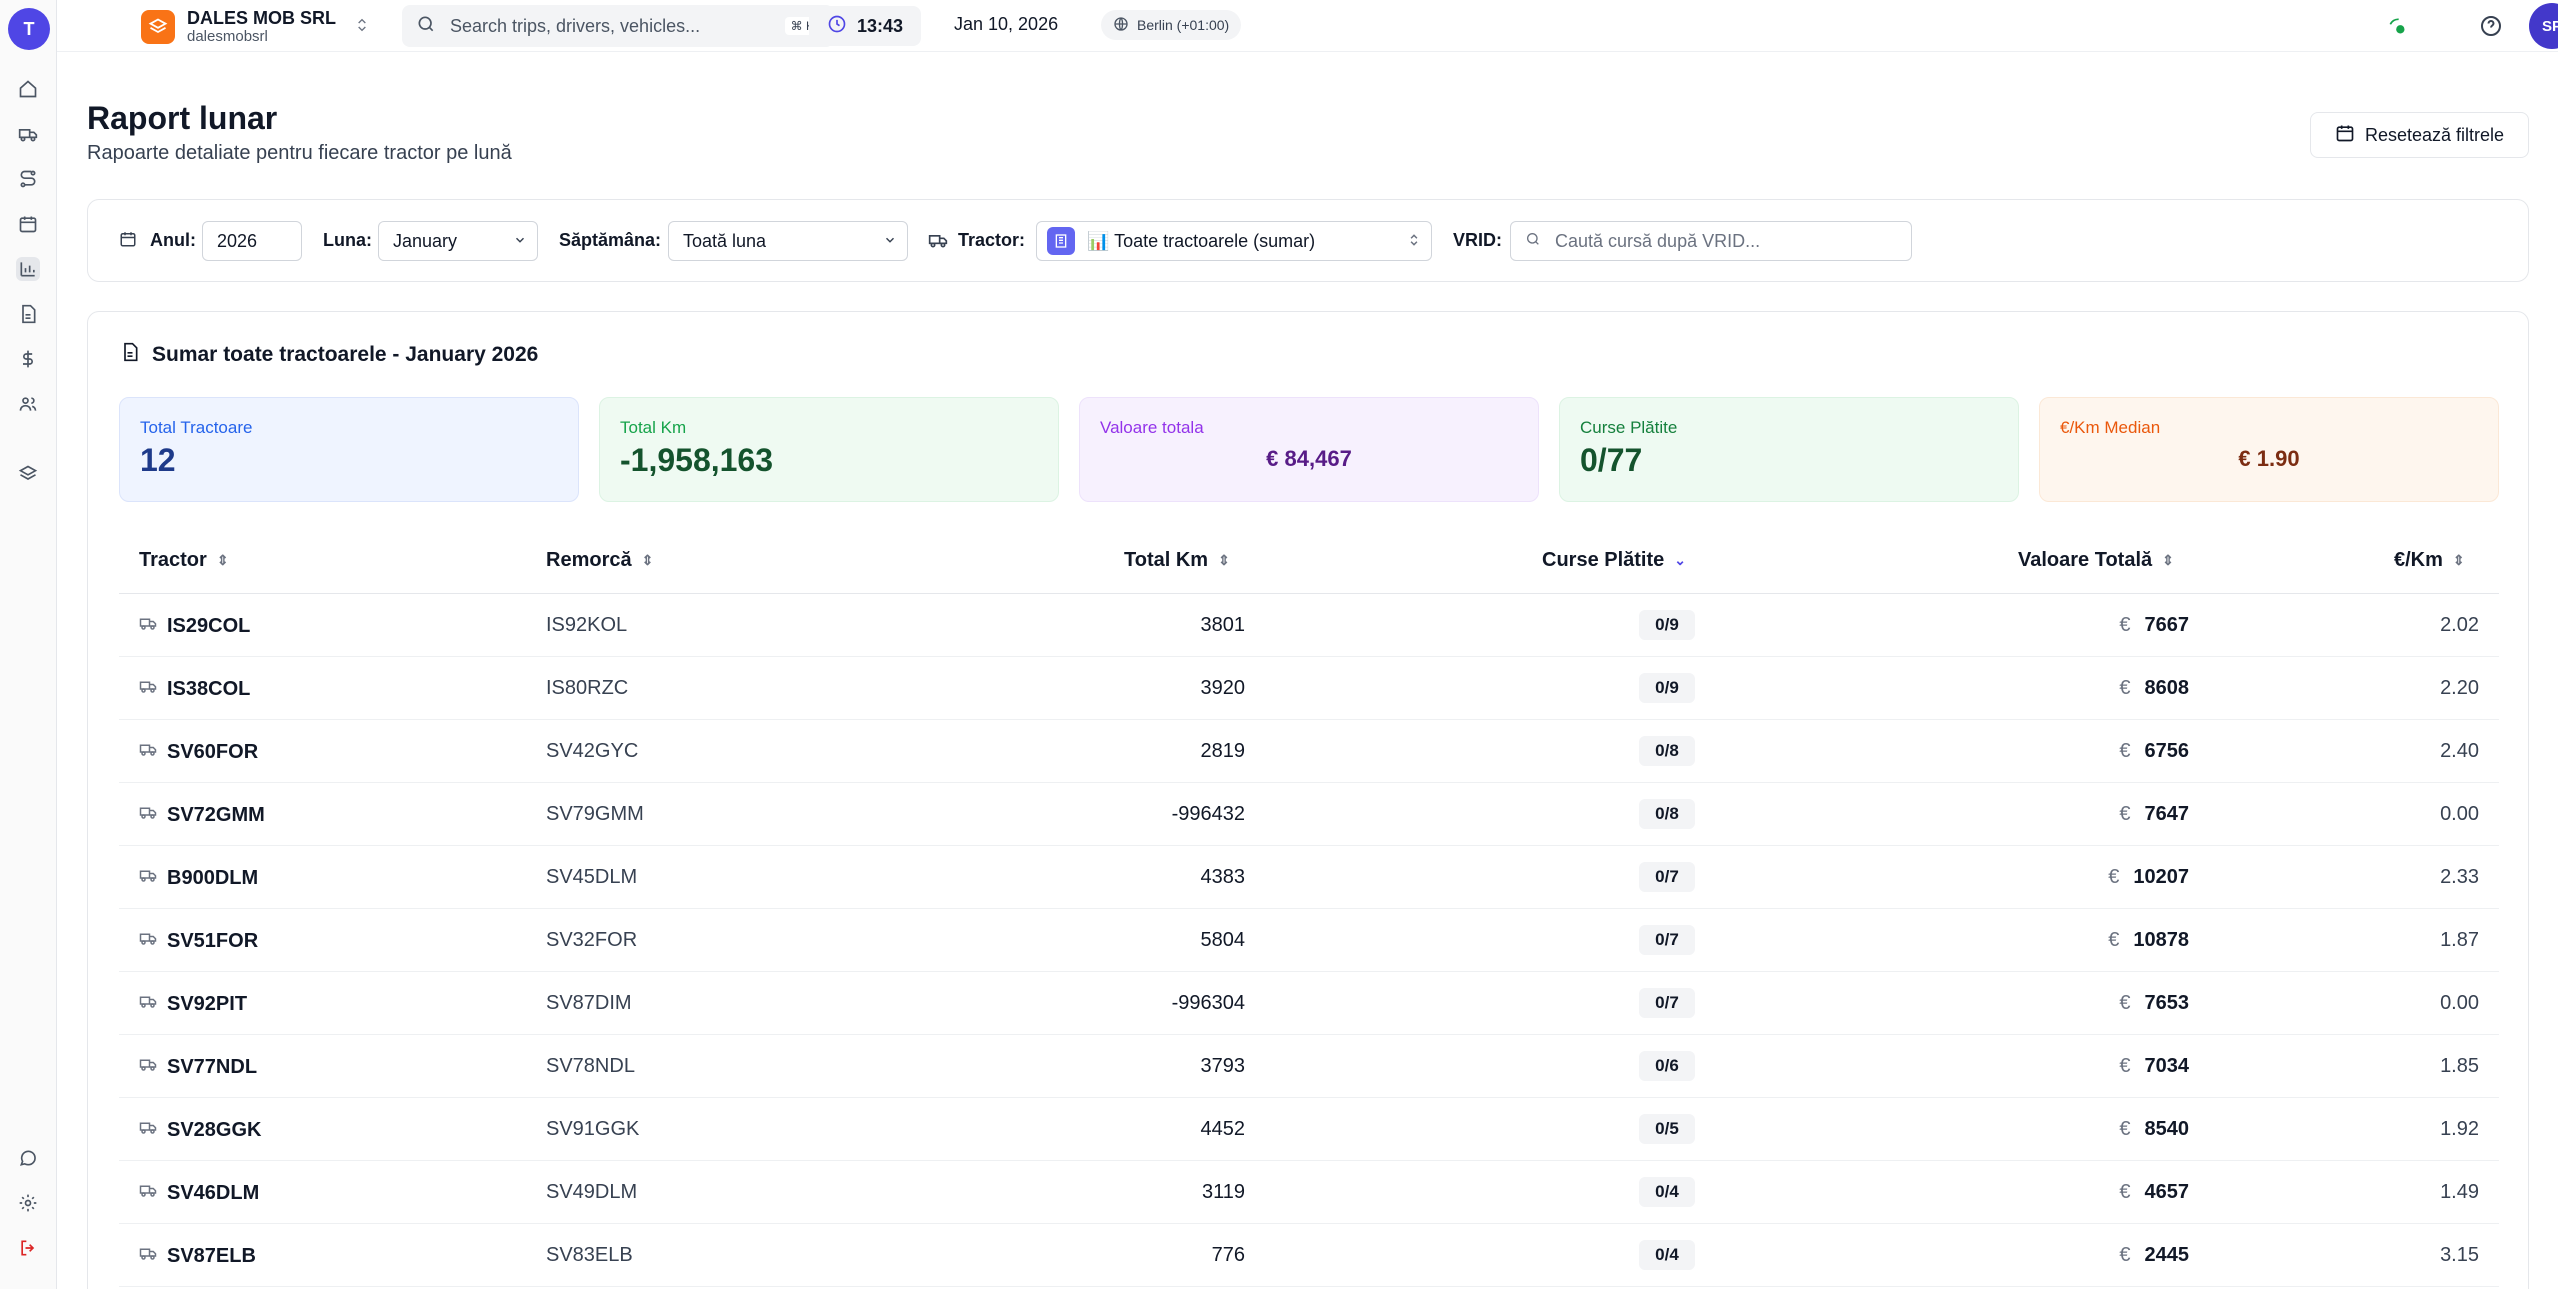 The width and height of the screenshot is (2558, 1289). What do you see at coordinates (2167, 1255) in the screenshot?
I see `value-amount: 2445` at bounding box center [2167, 1255].